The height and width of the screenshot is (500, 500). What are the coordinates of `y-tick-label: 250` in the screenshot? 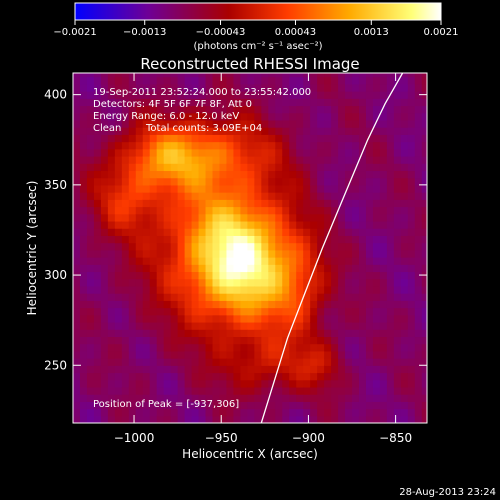 It's located at (55, 365).